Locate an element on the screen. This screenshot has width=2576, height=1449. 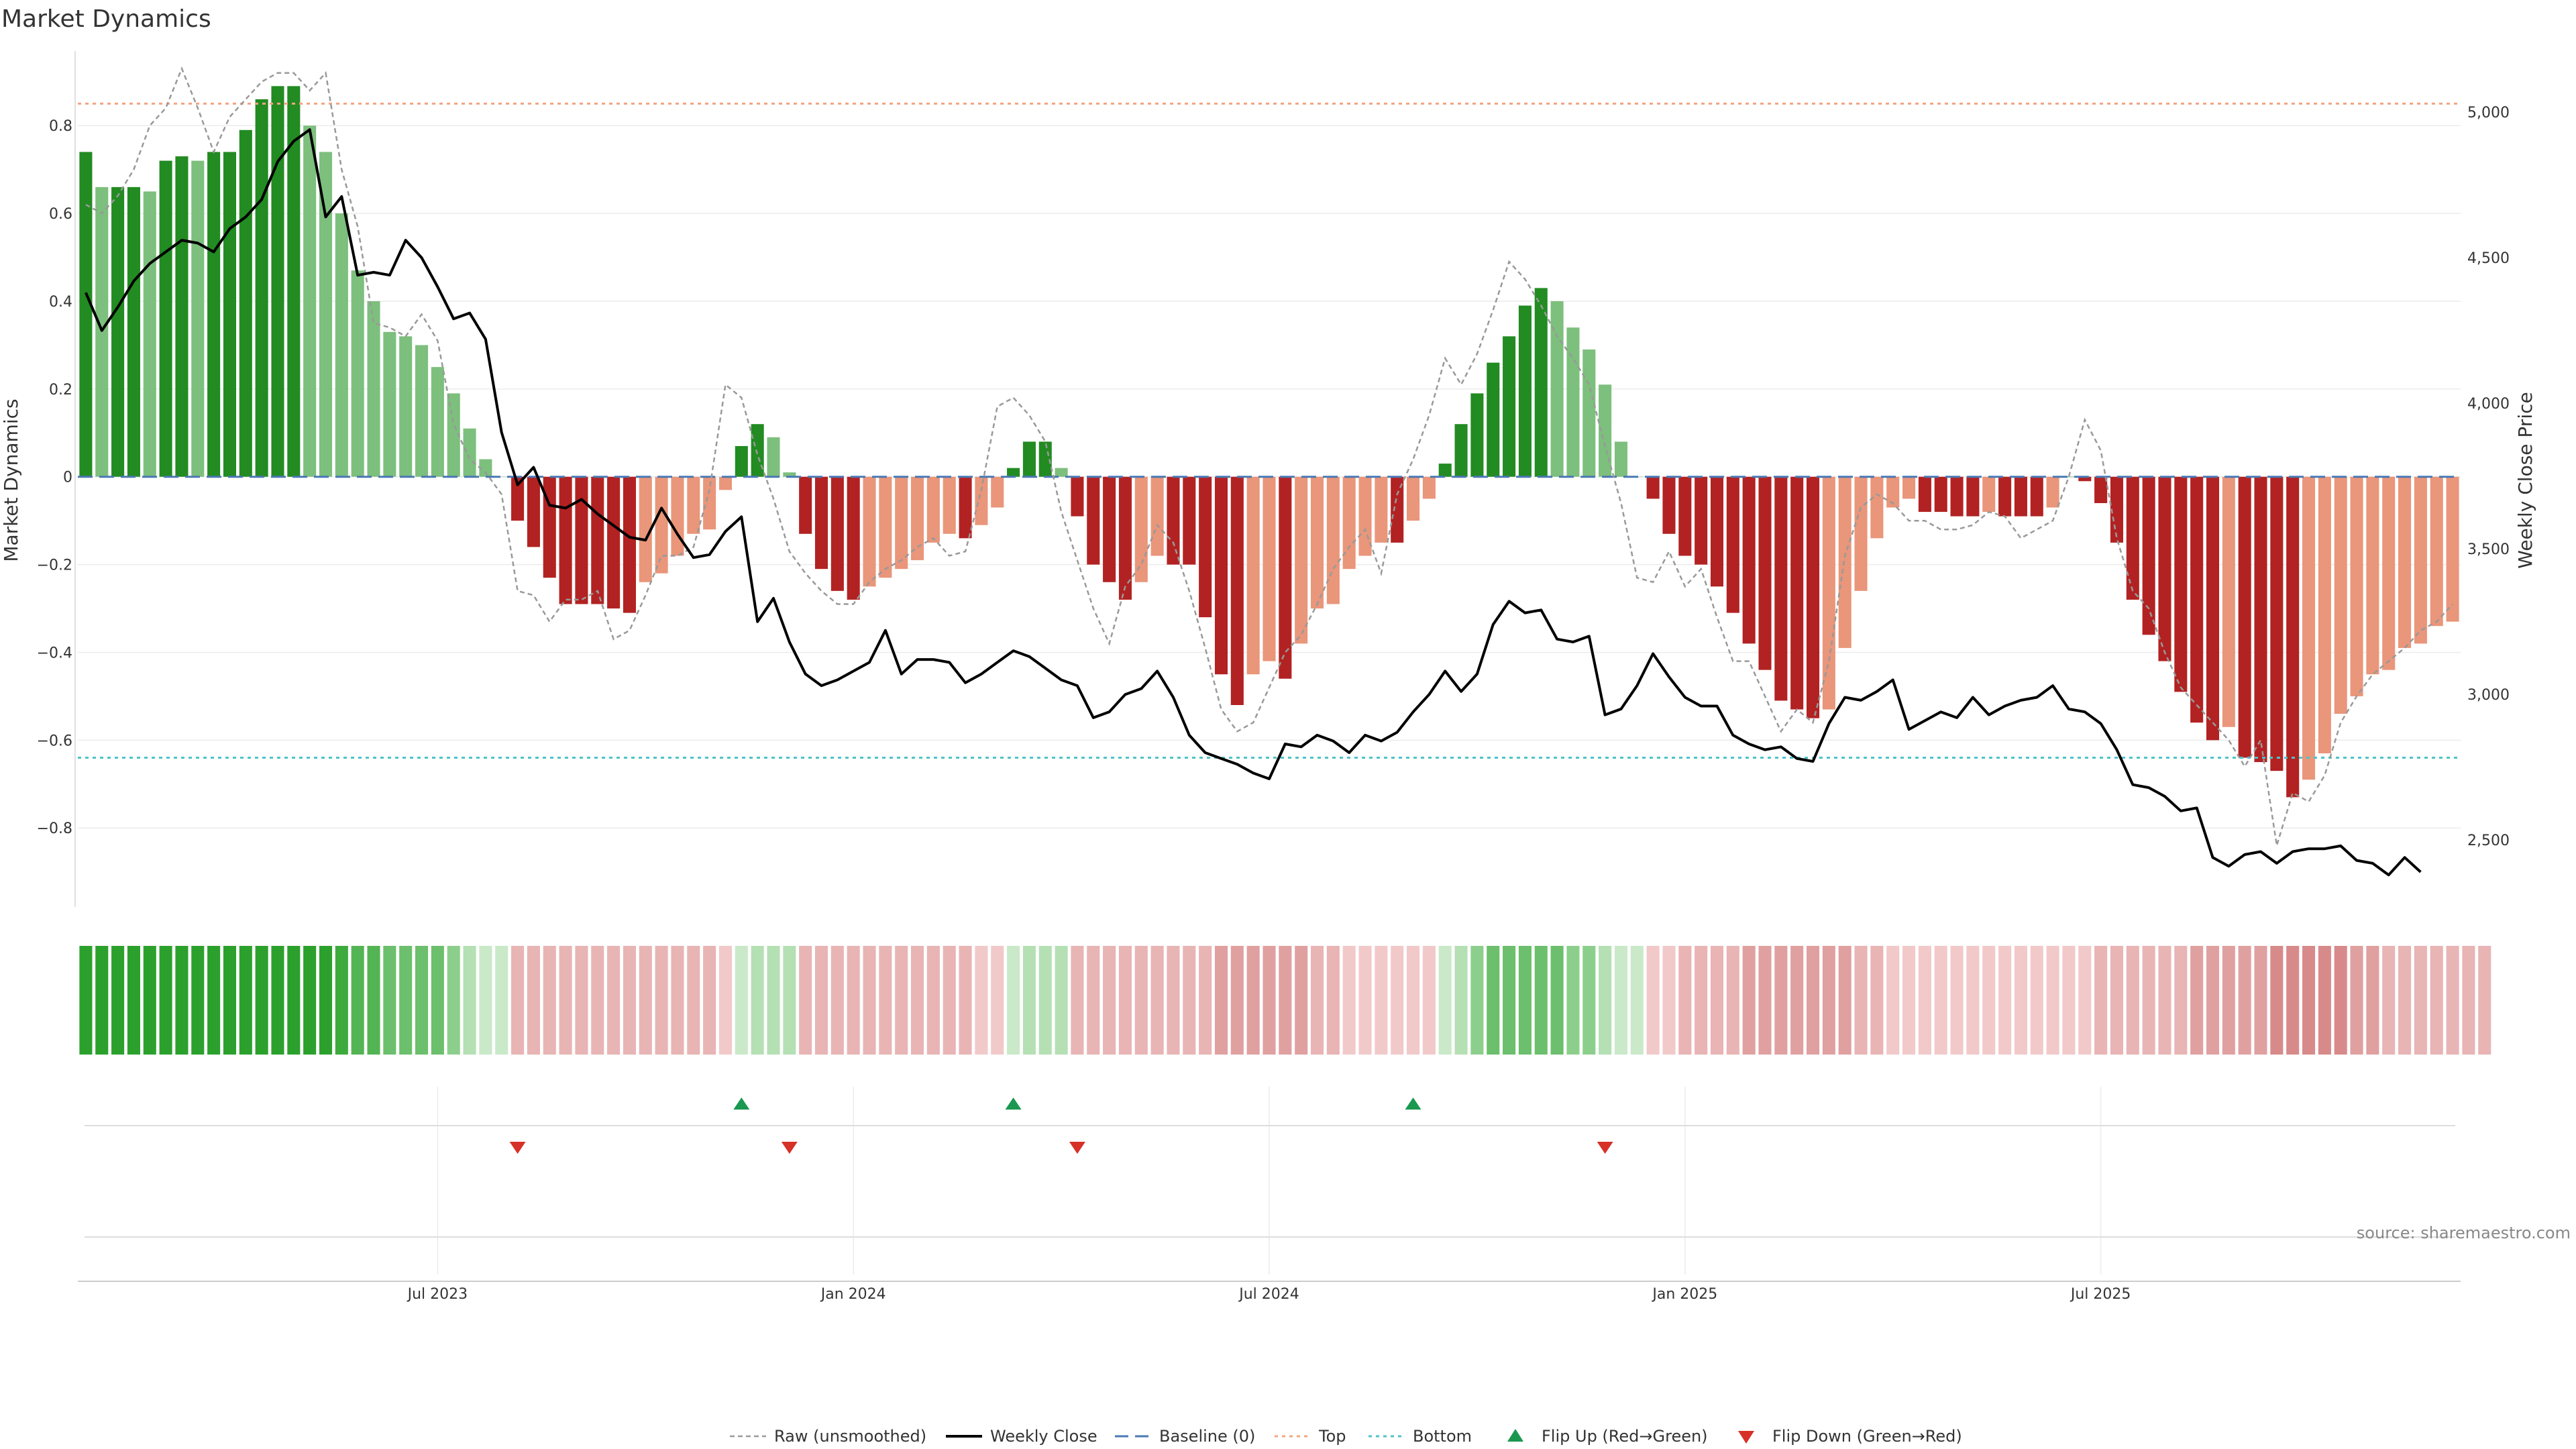
flip-up-marker is located at coordinates (1413, 1103).